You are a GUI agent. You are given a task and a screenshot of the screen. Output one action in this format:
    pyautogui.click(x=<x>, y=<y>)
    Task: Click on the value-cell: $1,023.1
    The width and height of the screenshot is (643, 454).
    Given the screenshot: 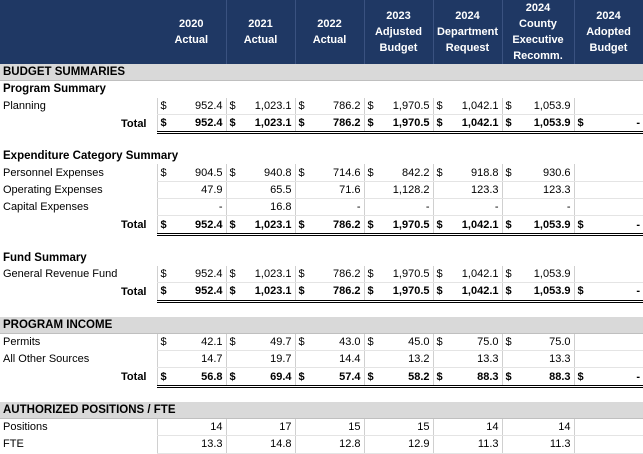 What is the action you would take?
    pyautogui.click(x=260, y=274)
    